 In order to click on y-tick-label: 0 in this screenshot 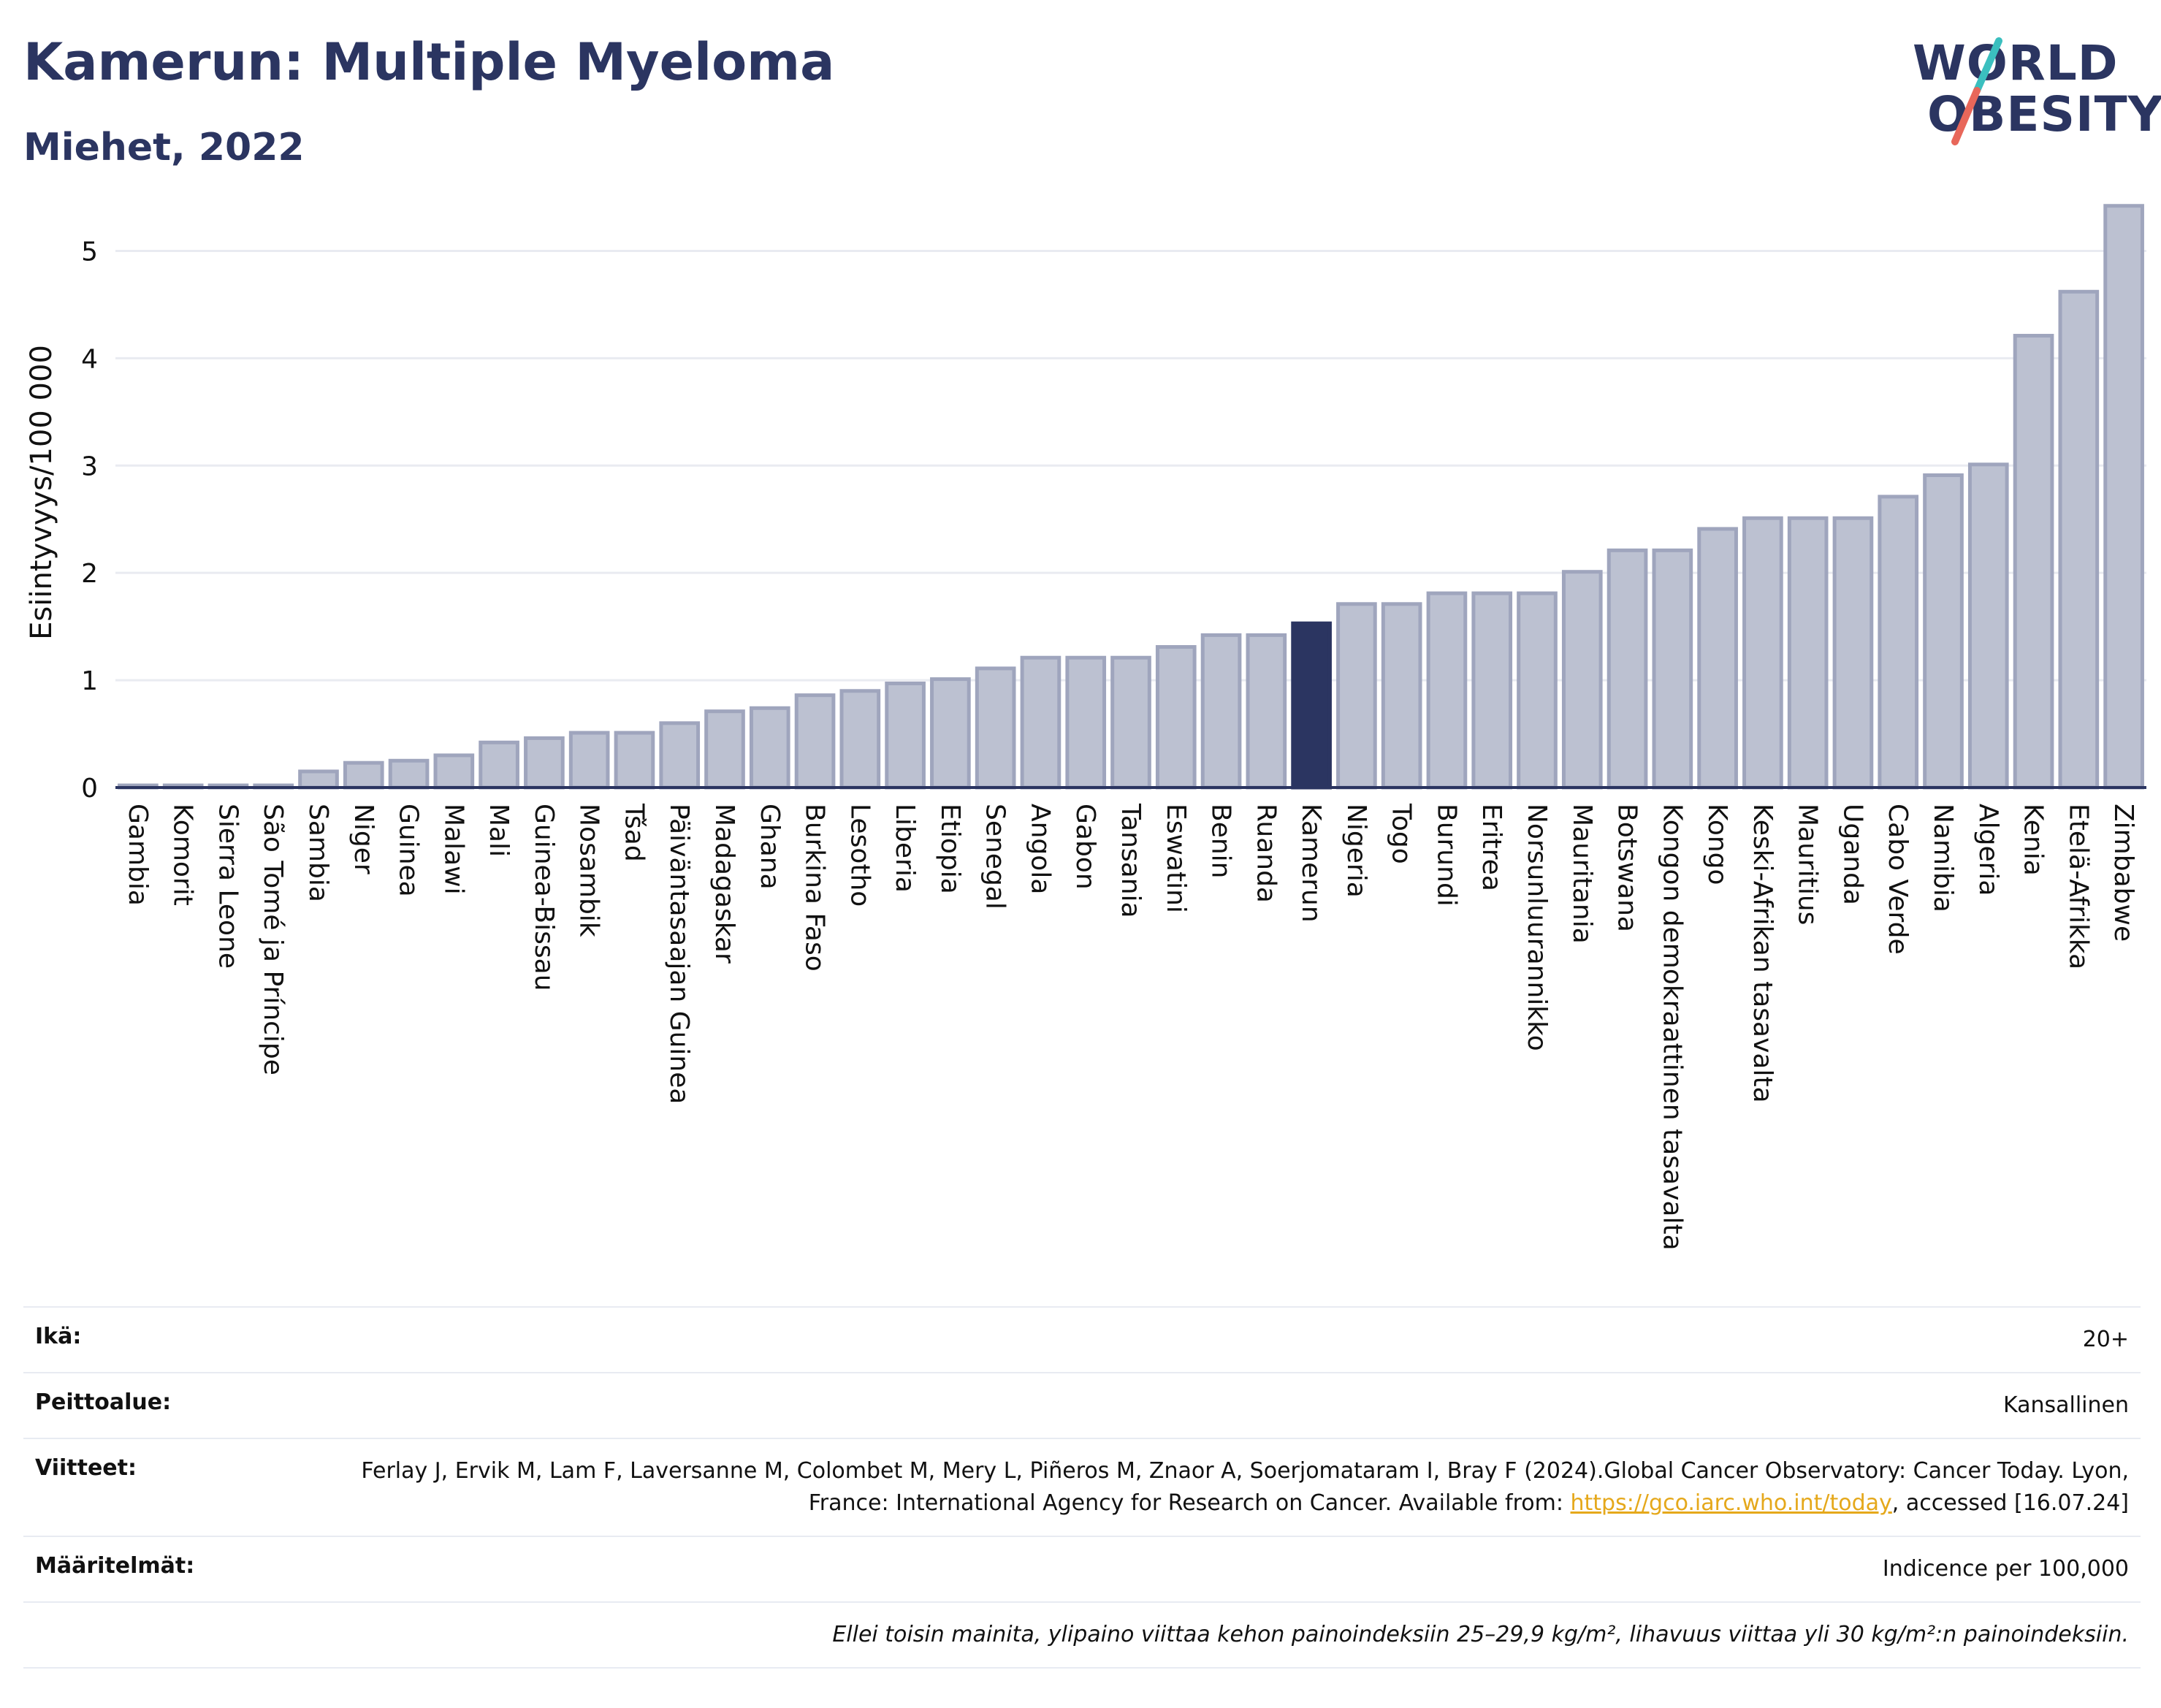, I will do `click(89, 789)`.